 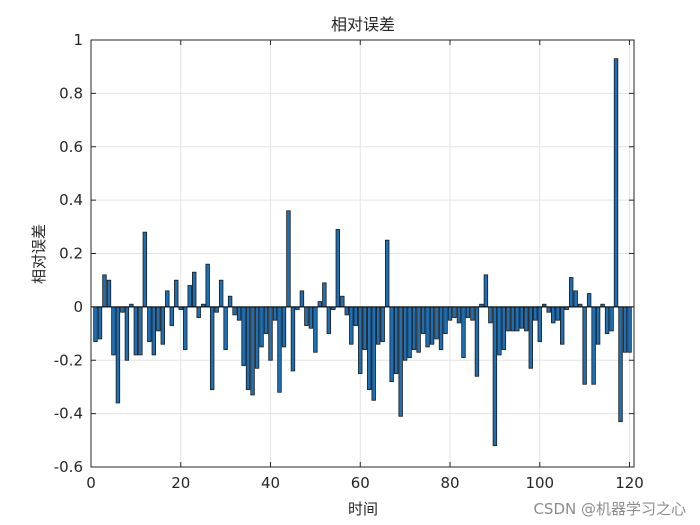 I want to click on y-tick-label: 0.2, so click(x=71, y=254).